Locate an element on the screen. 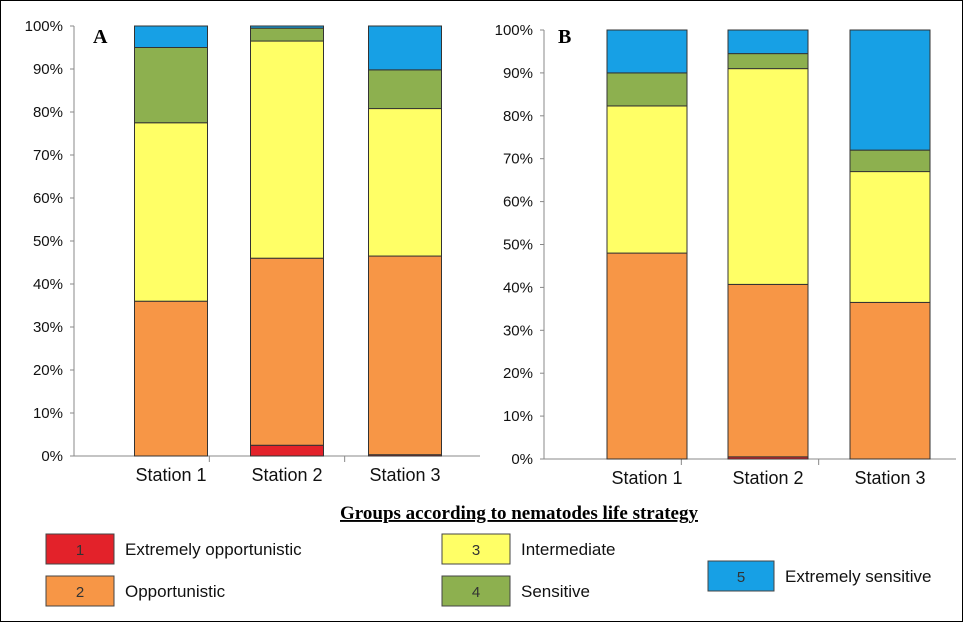 This screenshot has width=965, height=628. panel-b-y-tick-label: 10% is located at coordinates (518, 416).